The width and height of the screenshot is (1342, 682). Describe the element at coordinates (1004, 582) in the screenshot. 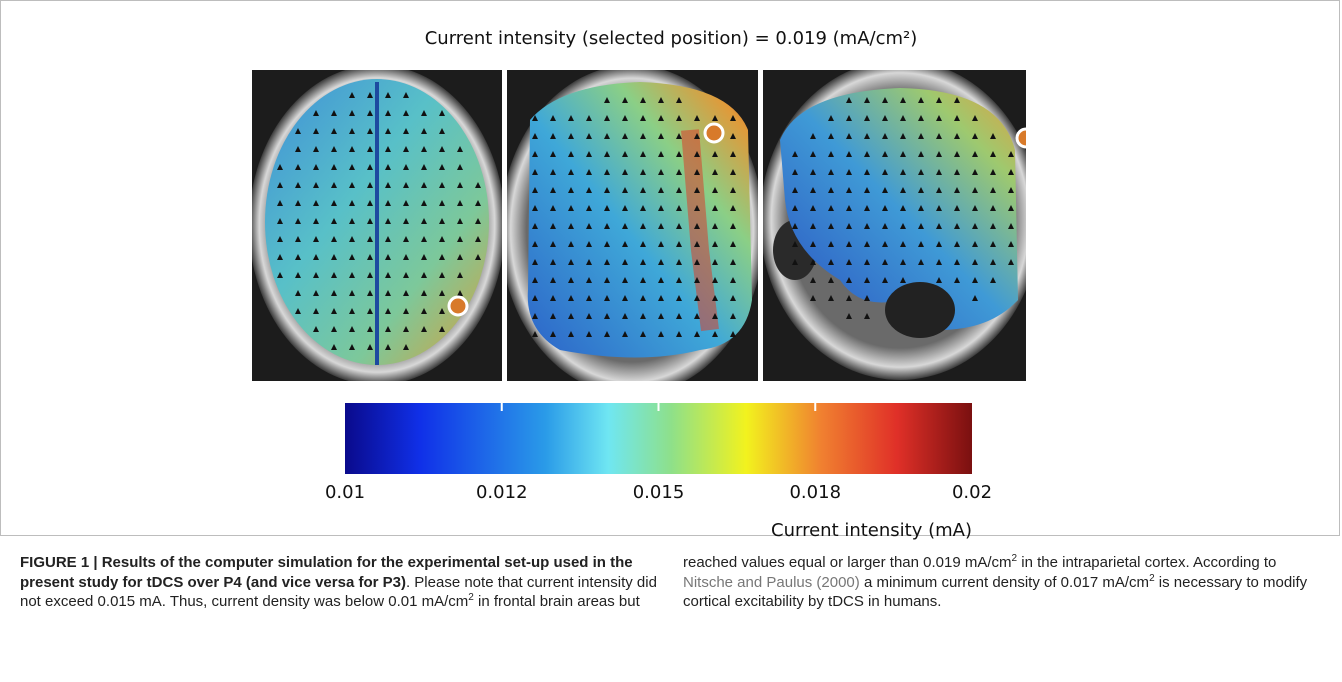

I see `caption-text: a minimum current density of 0.017 mA/cm` at that location.